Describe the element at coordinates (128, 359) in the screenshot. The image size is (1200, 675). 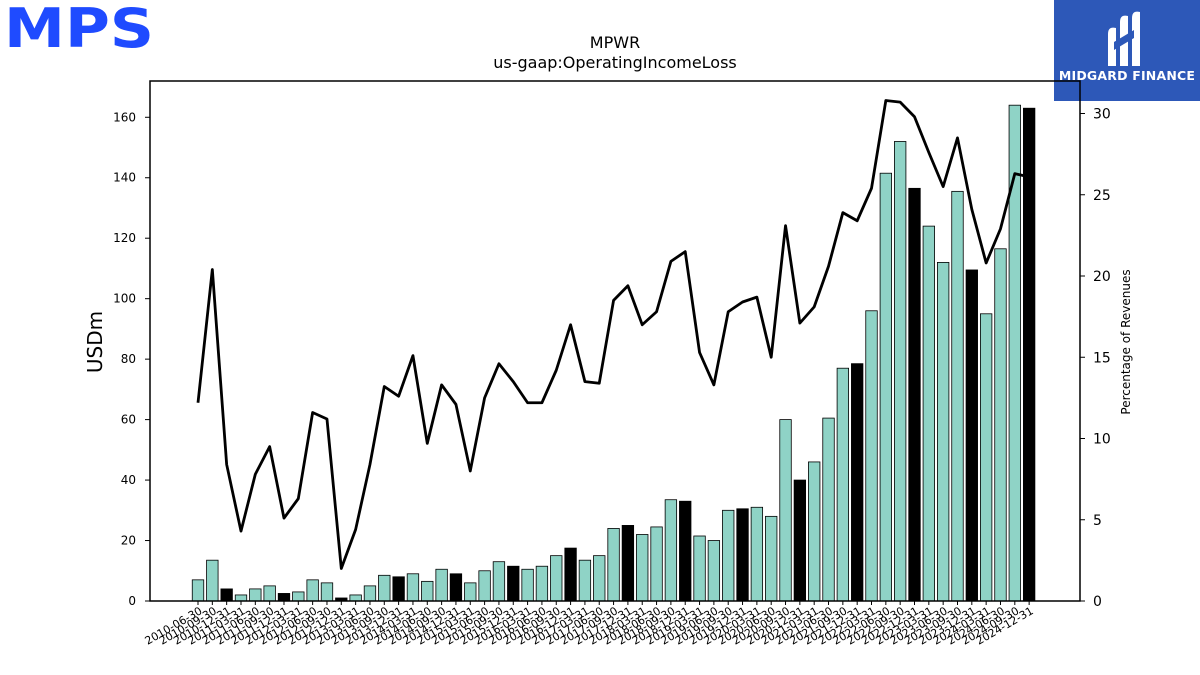
I see `y-tick-label: 80` at that location.